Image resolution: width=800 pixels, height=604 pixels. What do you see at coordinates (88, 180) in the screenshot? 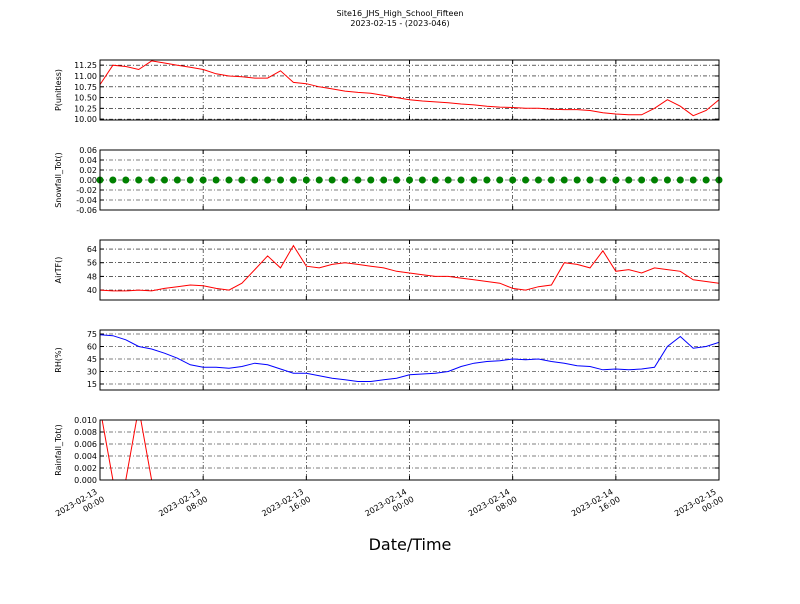
I see `y-tick-label: 0.00` at bounding box center [88, 180].